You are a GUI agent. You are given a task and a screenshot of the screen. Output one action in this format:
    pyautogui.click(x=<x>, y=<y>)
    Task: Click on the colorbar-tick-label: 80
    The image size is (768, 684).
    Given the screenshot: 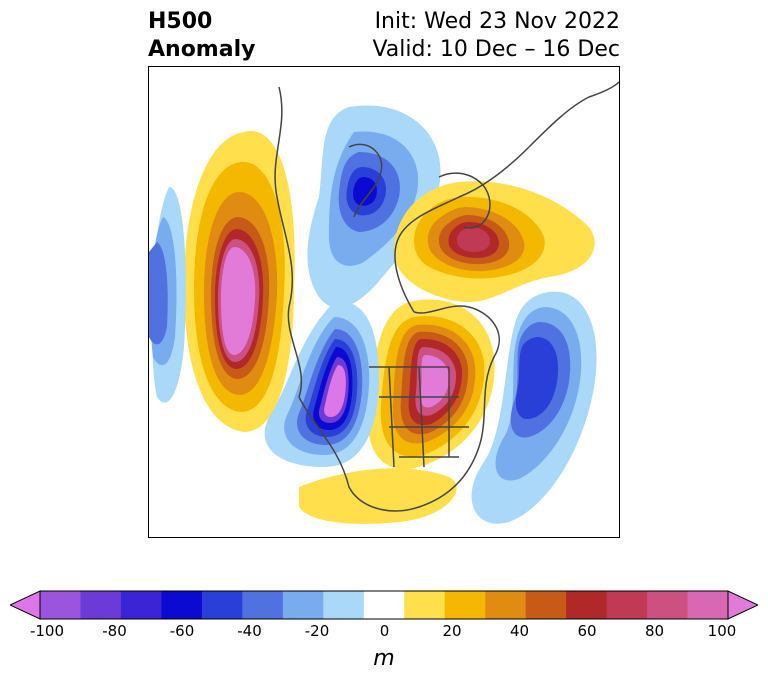 What is the action you would take?
    pyautogui.click(x=654, y=631)
    